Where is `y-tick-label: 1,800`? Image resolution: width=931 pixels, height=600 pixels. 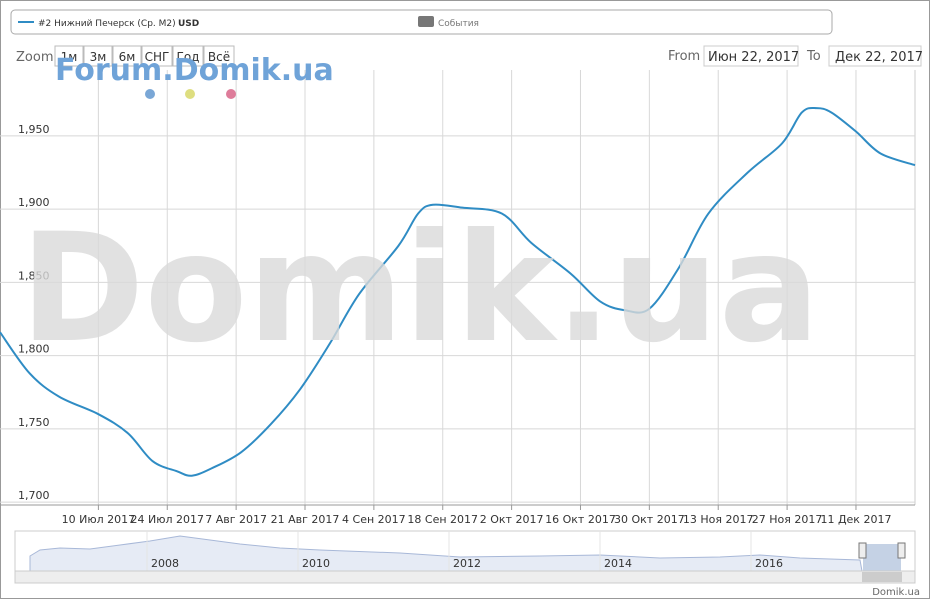
y-tick-label: 1,800 is located at coordinates (34, 349).